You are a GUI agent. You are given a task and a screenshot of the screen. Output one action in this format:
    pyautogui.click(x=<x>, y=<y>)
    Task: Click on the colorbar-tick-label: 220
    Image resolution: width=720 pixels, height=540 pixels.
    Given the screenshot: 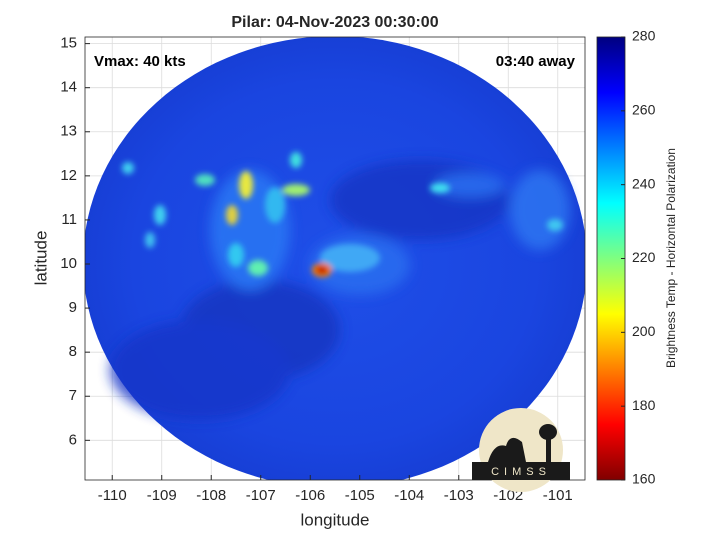 What is the action you would take?
    pyautogui.click(x=644, y=257)
    